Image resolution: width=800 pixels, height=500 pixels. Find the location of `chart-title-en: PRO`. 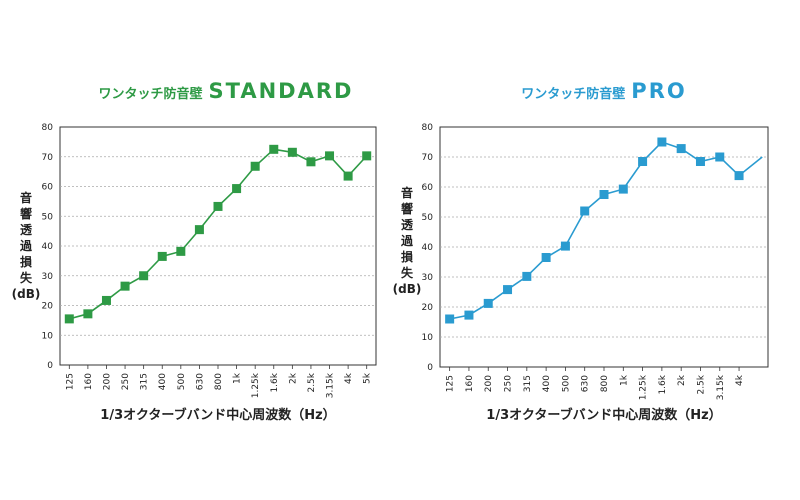

chart-title-en: PRO is located at coordinates (658, 91).